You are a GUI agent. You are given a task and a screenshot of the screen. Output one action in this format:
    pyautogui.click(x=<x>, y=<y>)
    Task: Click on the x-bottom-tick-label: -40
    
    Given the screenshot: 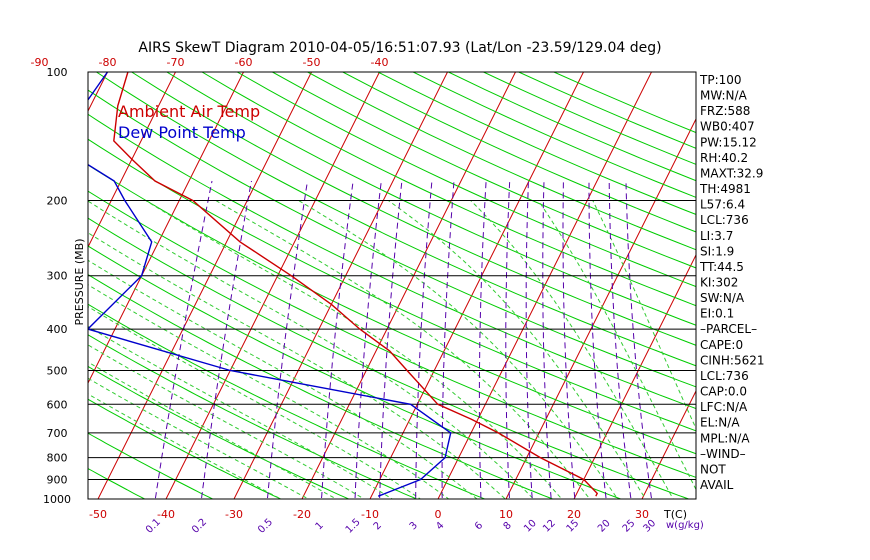 What is the action you would take?
    pyautogui.click(x=166, y=514)
    